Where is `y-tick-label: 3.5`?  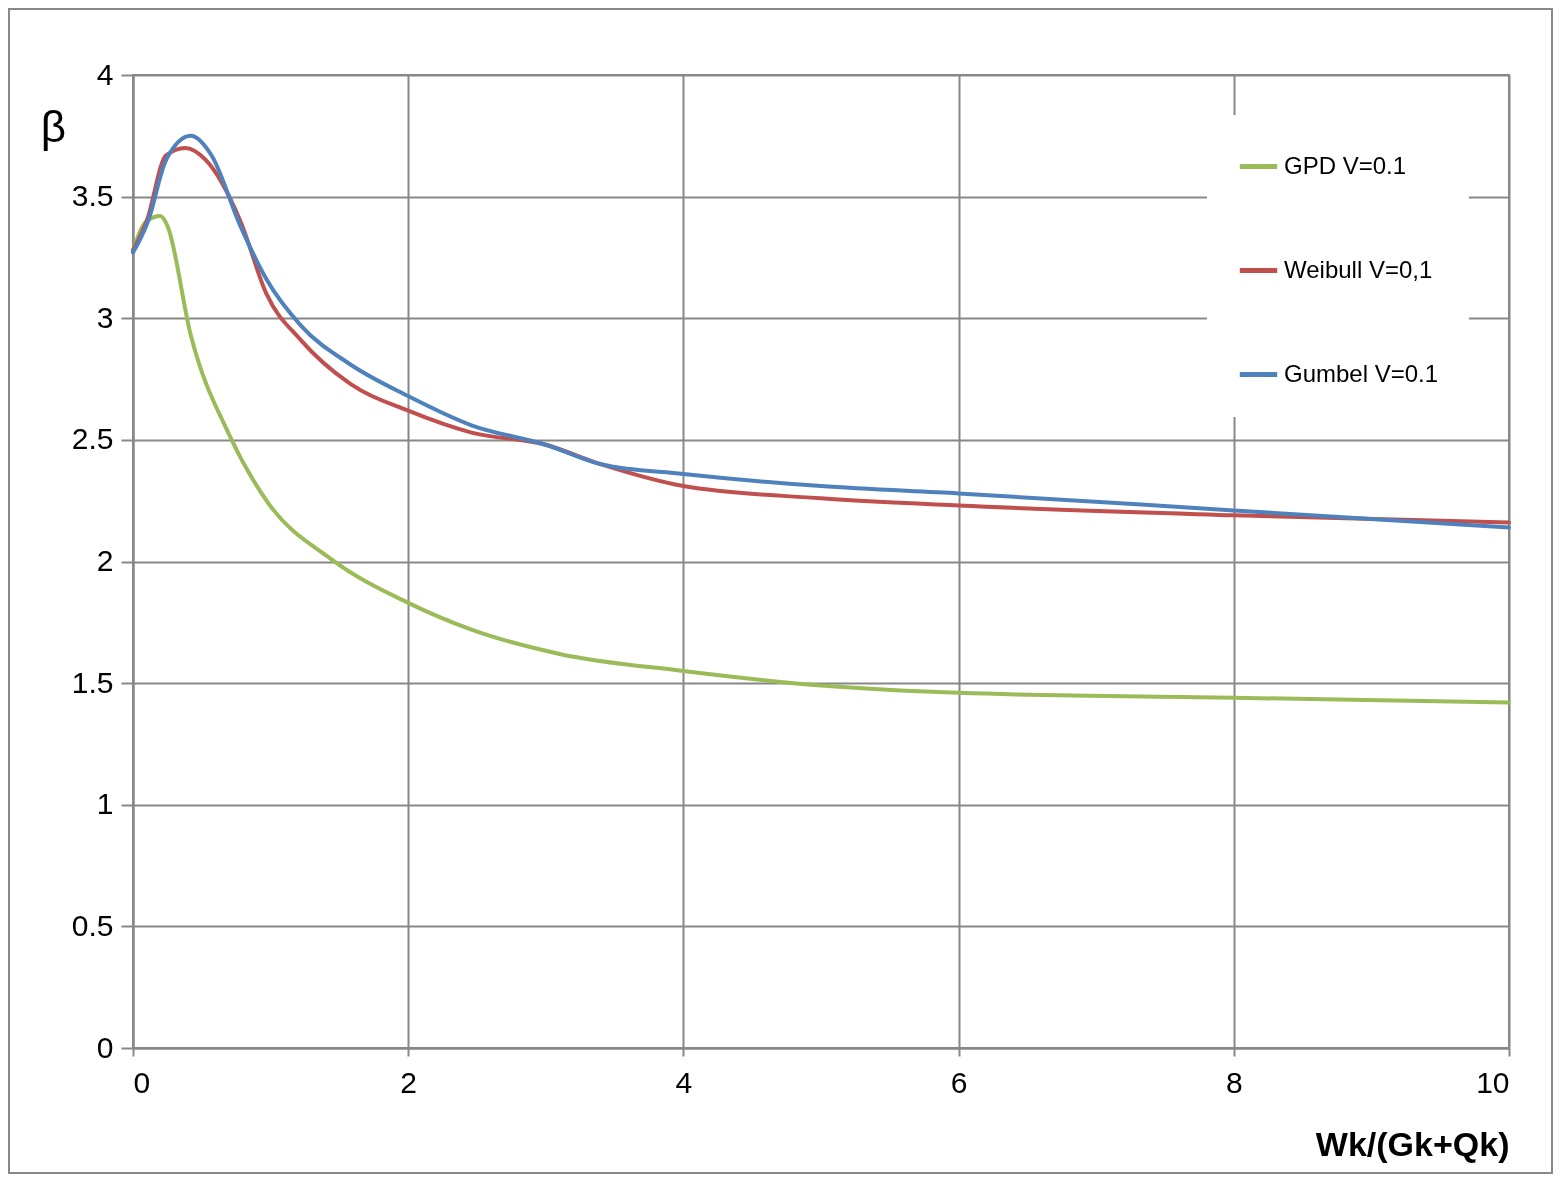 y-tick-label: 3.5 is located at coordinates (92, 196).